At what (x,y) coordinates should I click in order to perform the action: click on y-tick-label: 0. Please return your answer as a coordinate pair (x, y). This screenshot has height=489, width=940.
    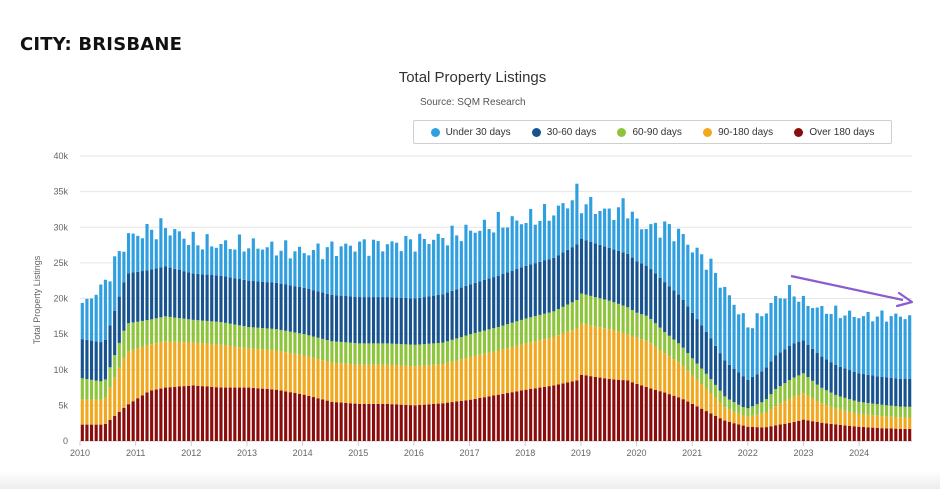
    Looking at the image, I should click on (65, 441).